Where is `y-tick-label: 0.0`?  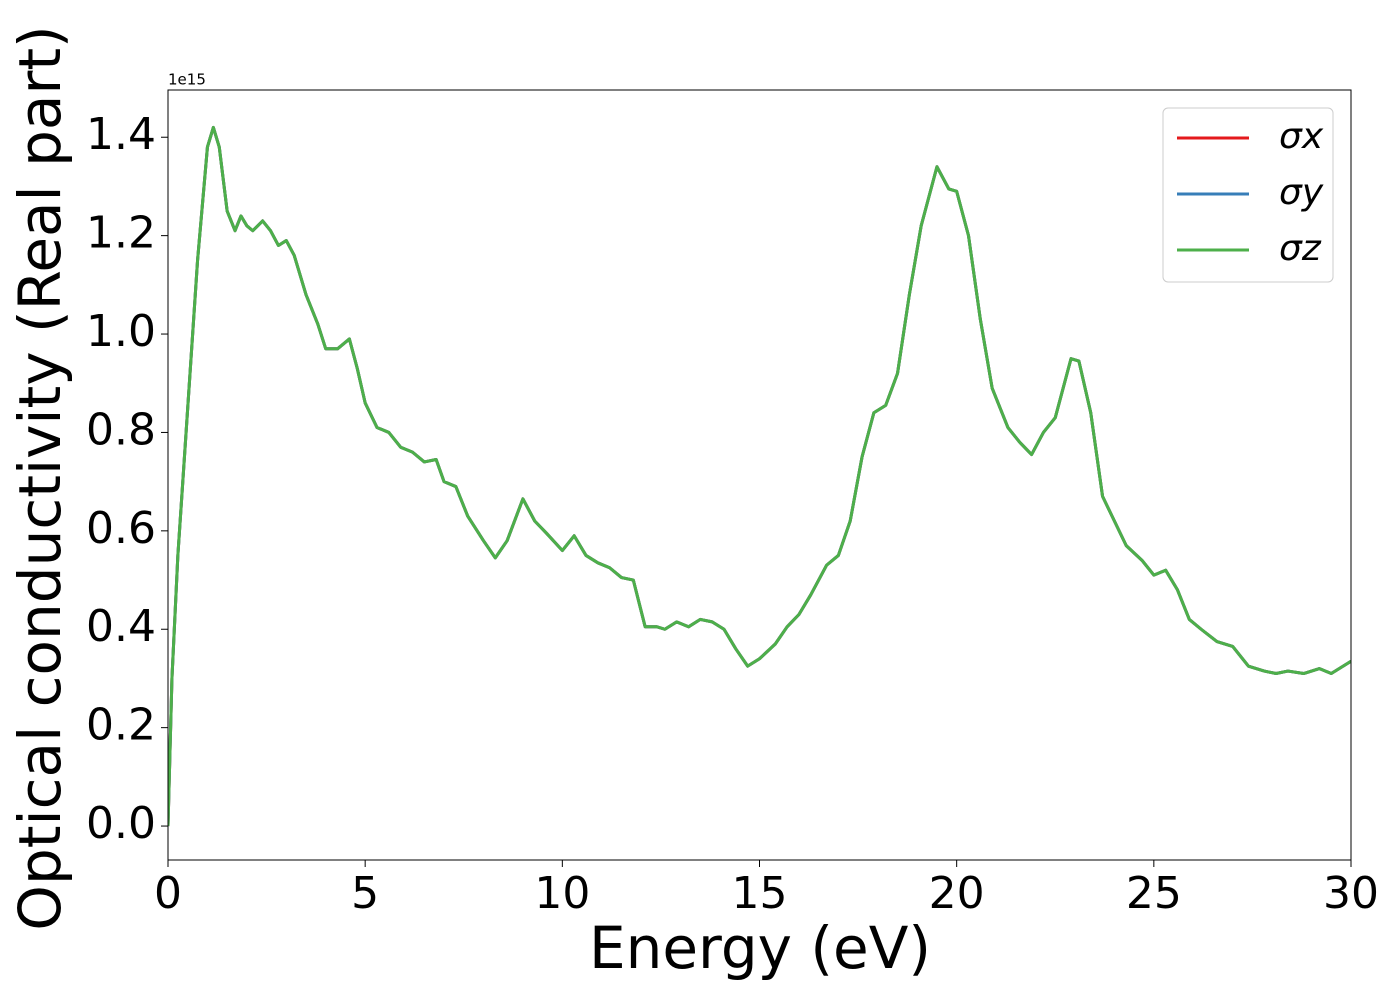 y-tick-label: 0.0 is located at coordinates (121, 823).